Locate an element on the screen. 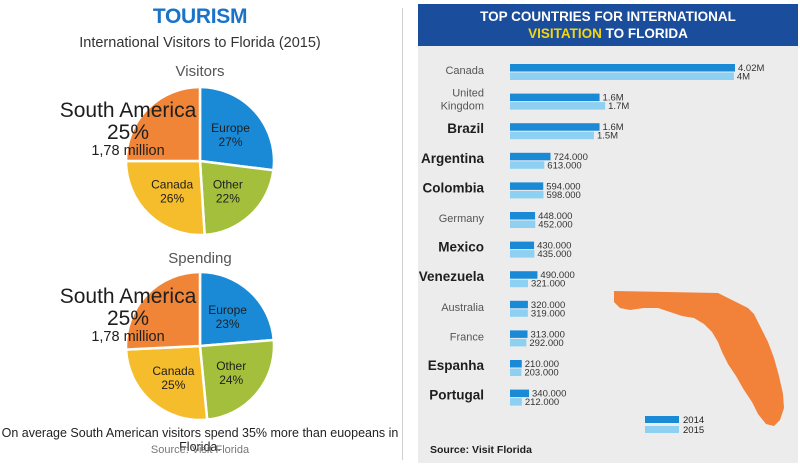  pie1-value-other: 24% is located at coordinates (231, 380).